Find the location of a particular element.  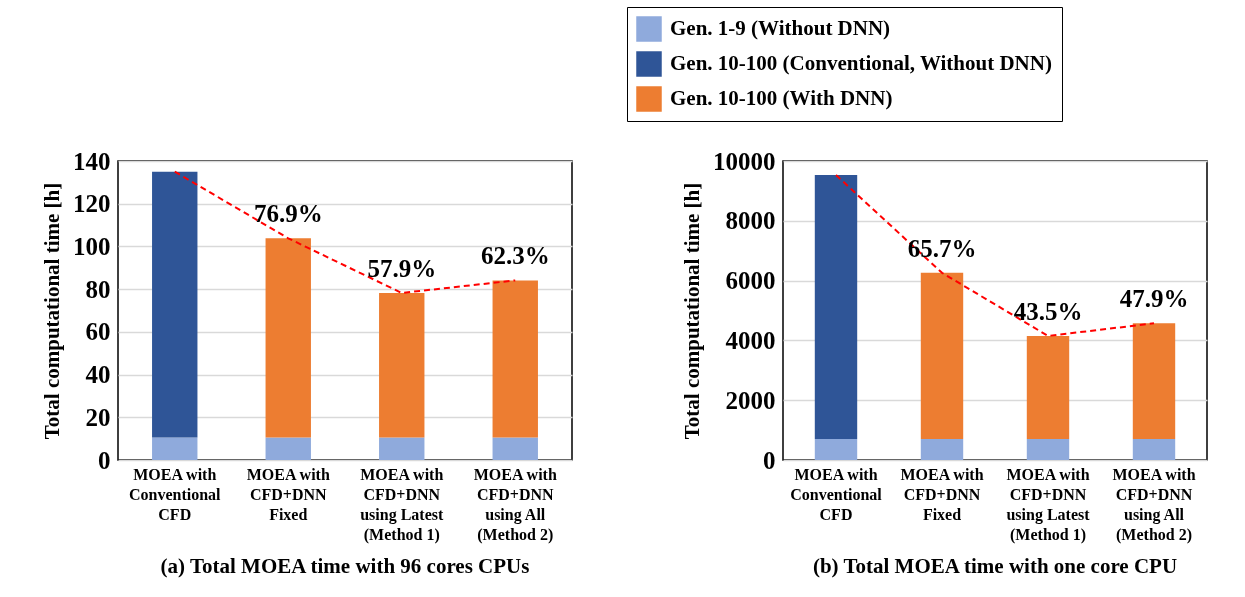

annotation: 76.9% is located at coordinates (288, 214).